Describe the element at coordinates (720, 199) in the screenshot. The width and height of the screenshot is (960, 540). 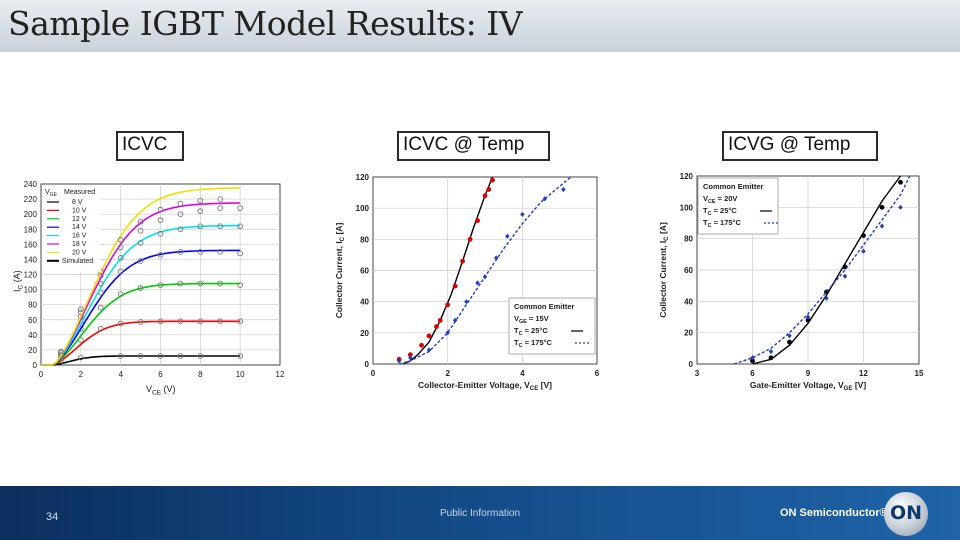
I see `legend-line-2: VCE = 20V` at that location.